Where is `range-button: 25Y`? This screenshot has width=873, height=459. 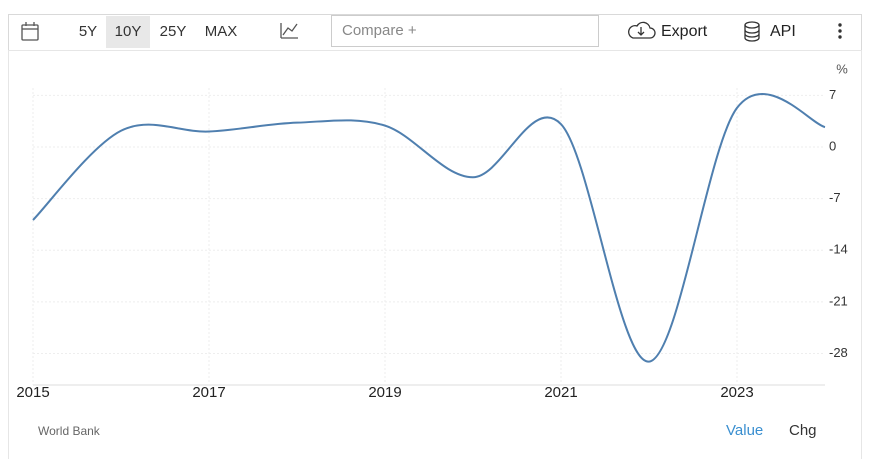 range-button: 25Y is located at coordinates (173, 31).